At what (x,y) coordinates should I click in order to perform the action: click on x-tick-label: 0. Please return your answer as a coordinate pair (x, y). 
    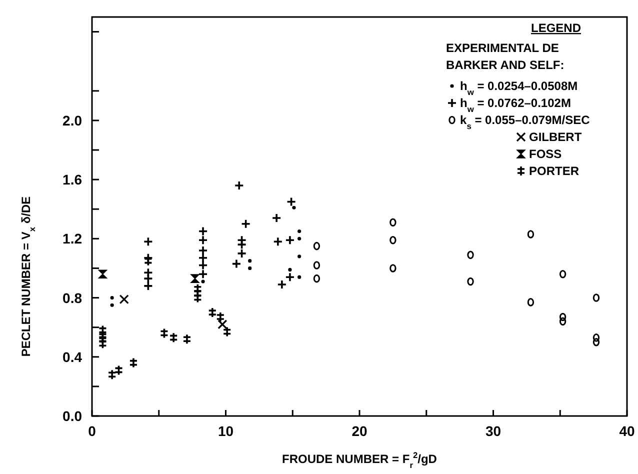
    Looking at the image, I should click on (92, 431).